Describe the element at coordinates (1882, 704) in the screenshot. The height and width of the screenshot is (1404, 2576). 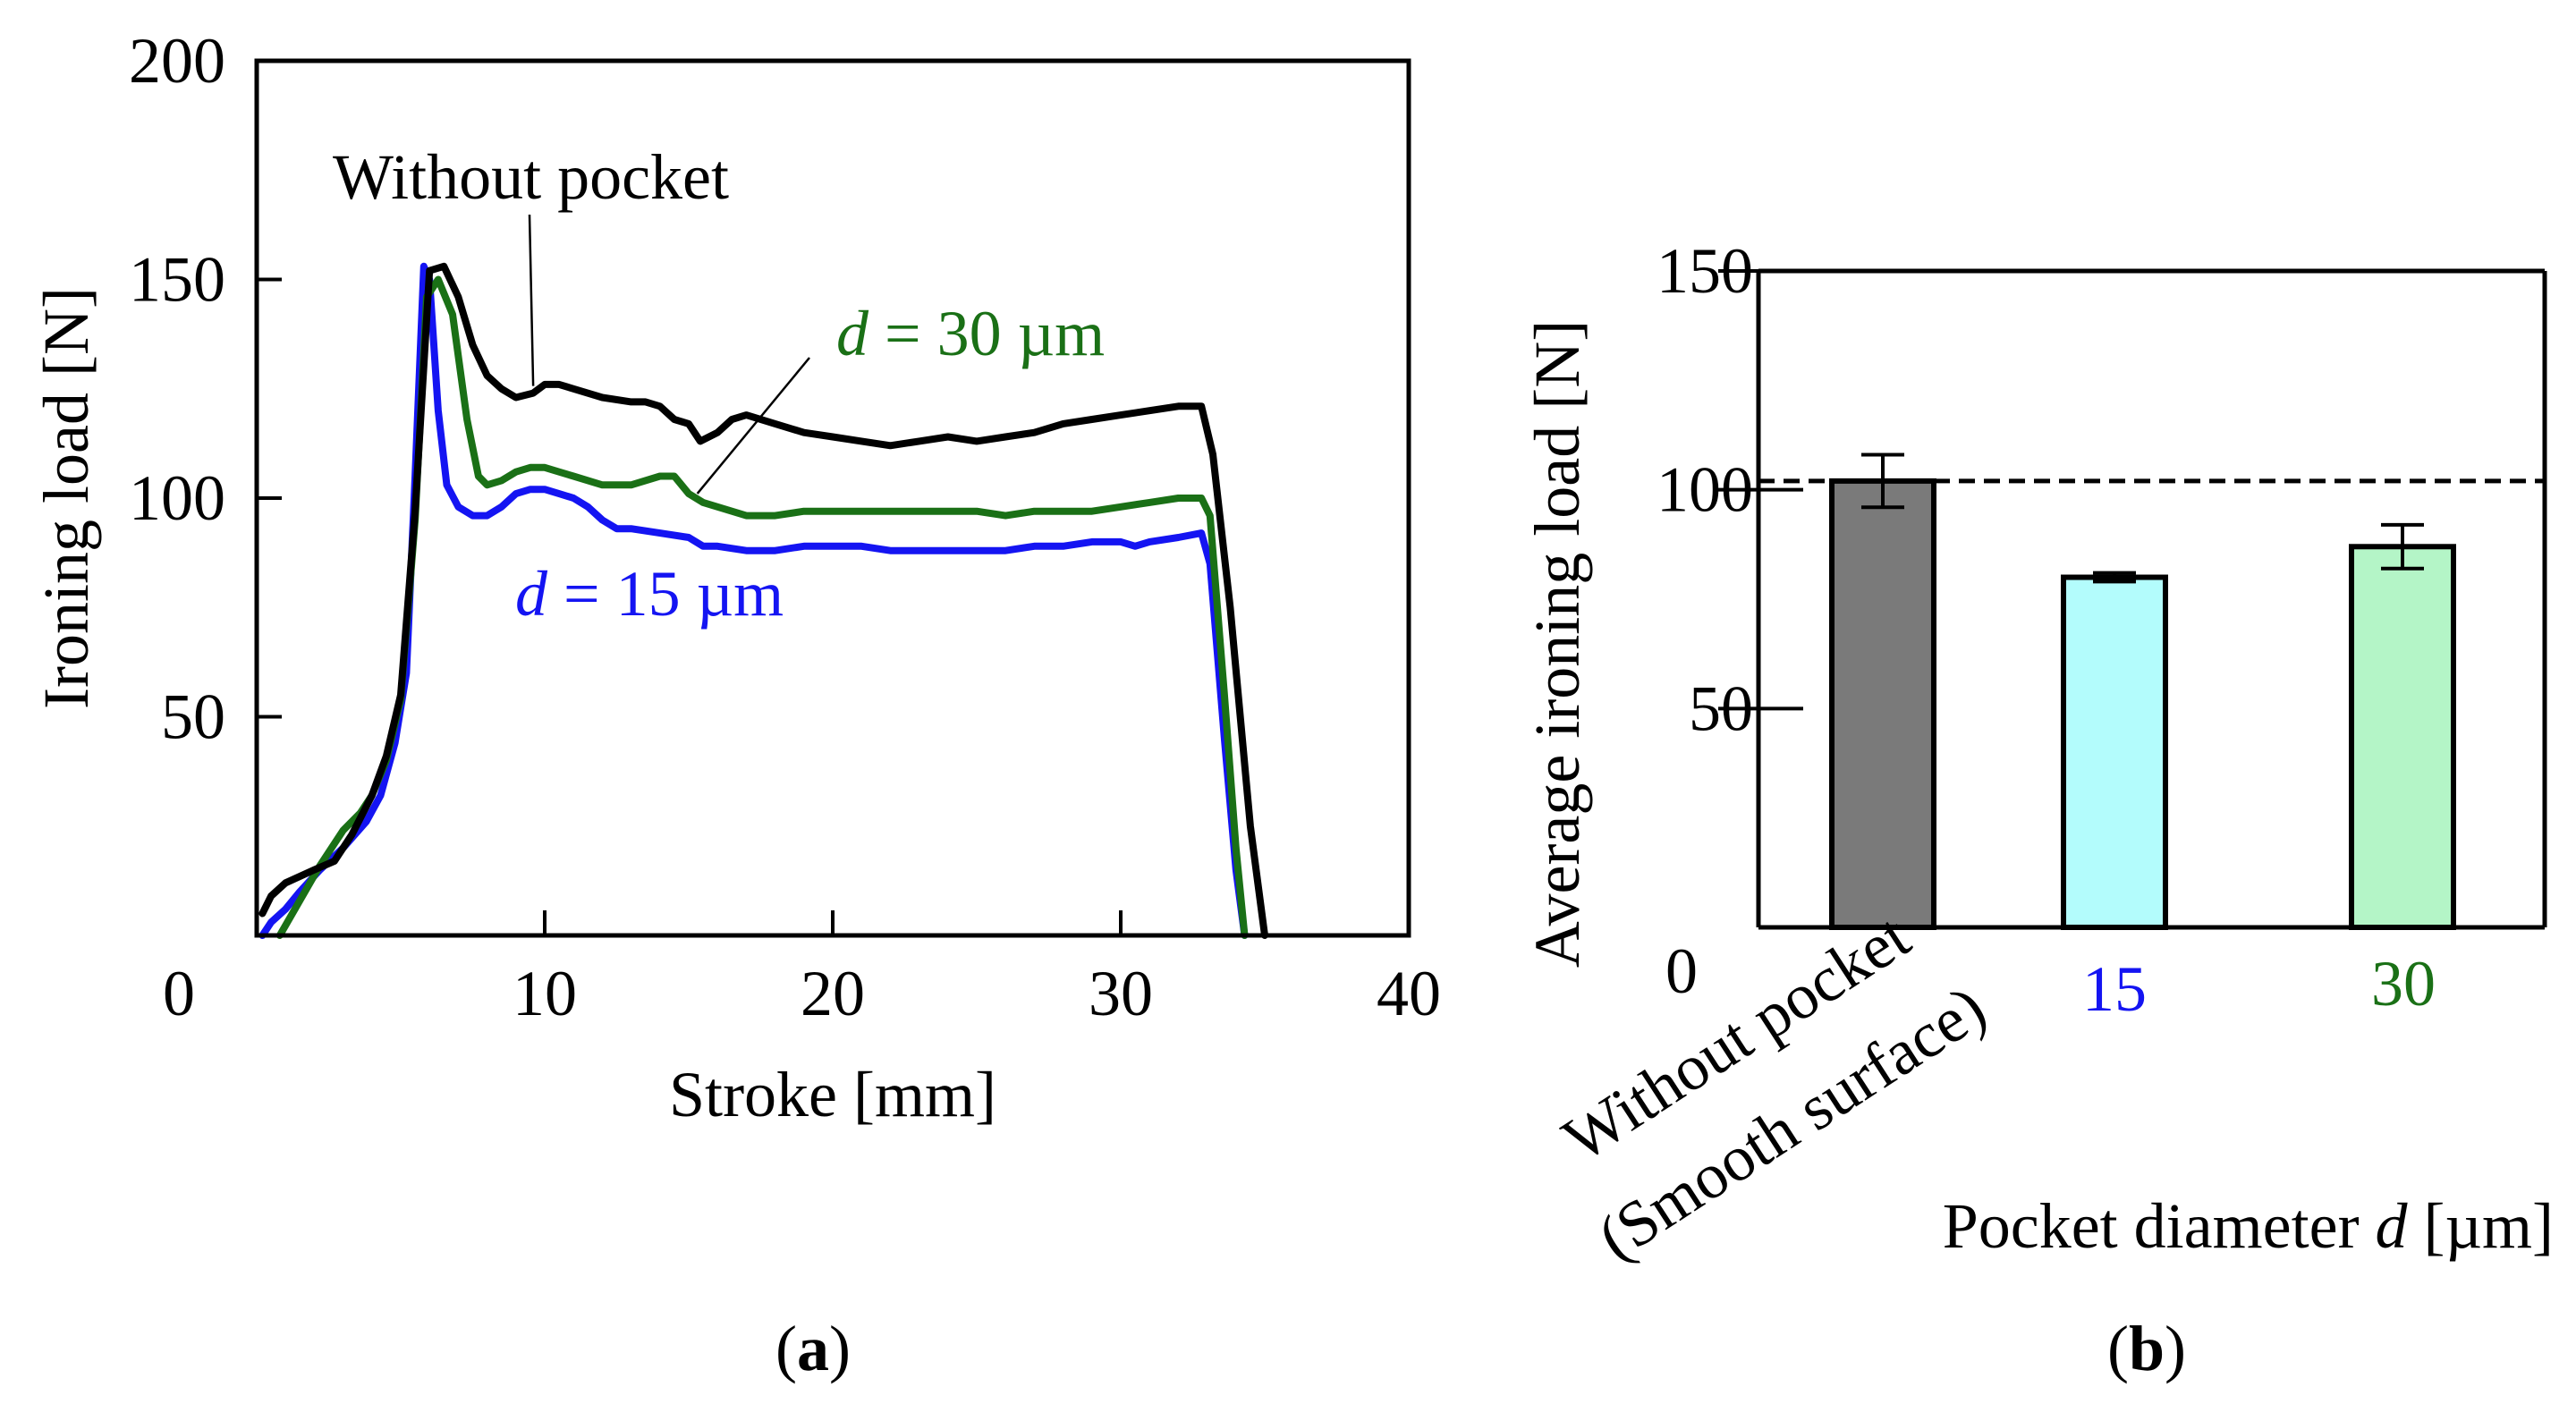
I see `bar-without-pocket` at that location.